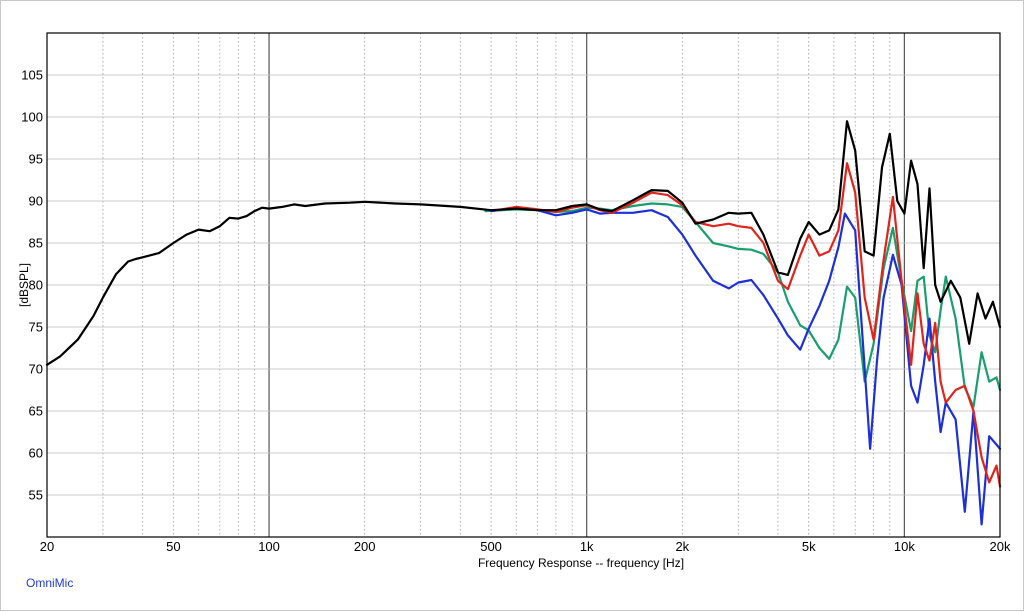 The width and height of the screenshot is (1024, 612). What do you see at coordinates (36, 159) in the screenshot?
I see `y-tick-label: 95` at bounding box center [36, 159].